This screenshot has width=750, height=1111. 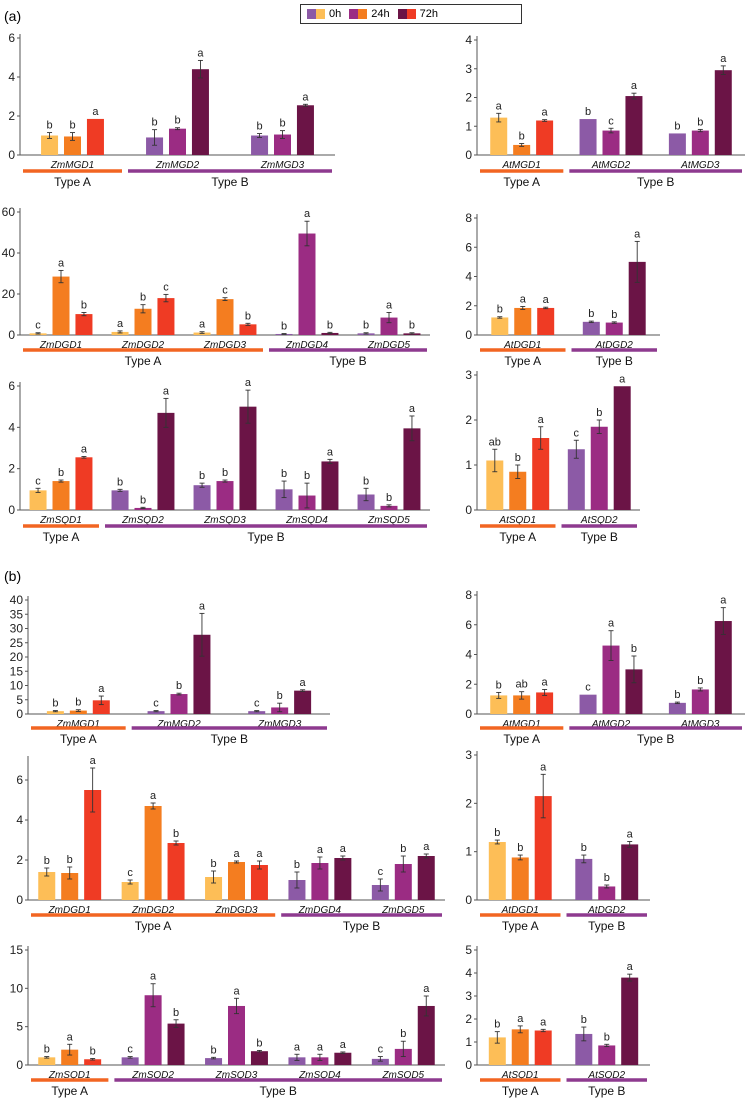 What do you see at coordinates (520, 1019) in the screenshot?
I see `chart11-letter-AtSQD1-1: a` at bounding box center [520, 1019].